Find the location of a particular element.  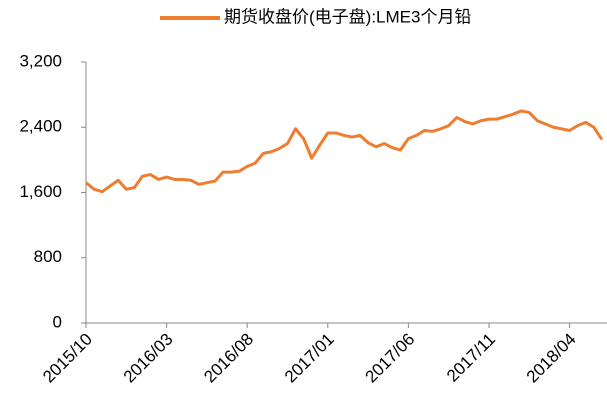

x-tick-label: 2015/10 is located at coordinates (67, 358).